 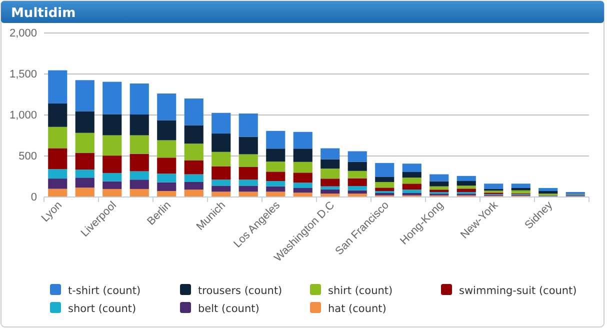 I want to click on y-tick-label: 2,000, so click(x=23, y=34).